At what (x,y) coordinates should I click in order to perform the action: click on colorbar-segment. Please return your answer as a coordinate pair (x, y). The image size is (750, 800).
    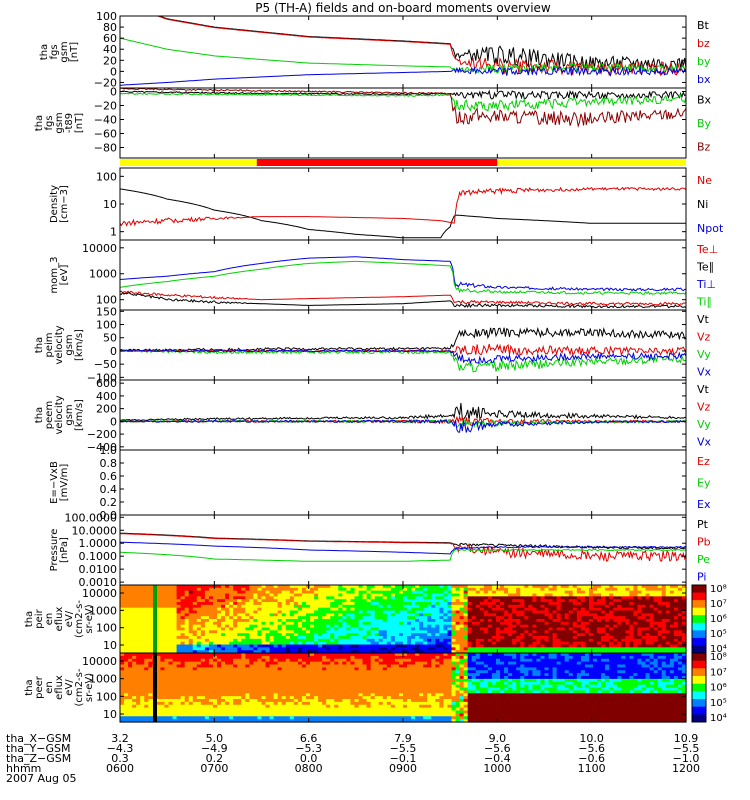
    Looking at the image, I should click on (699, 604).